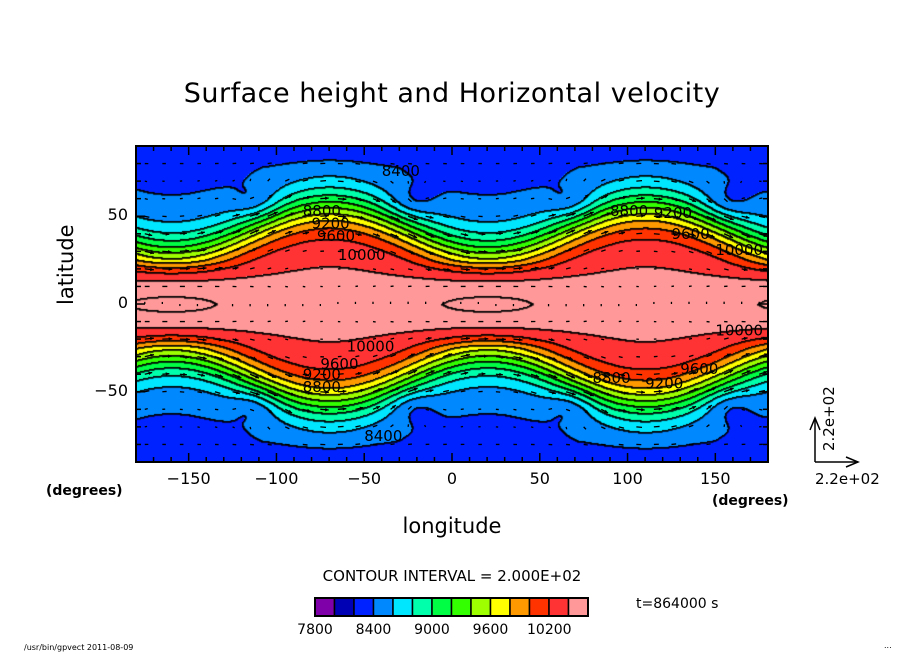 Image resolution: width=904 pixels, height=654 pixels. Describe the element at coordinates (111, 390) in the screenshot. I see `y-tick-label: −50` at that location.